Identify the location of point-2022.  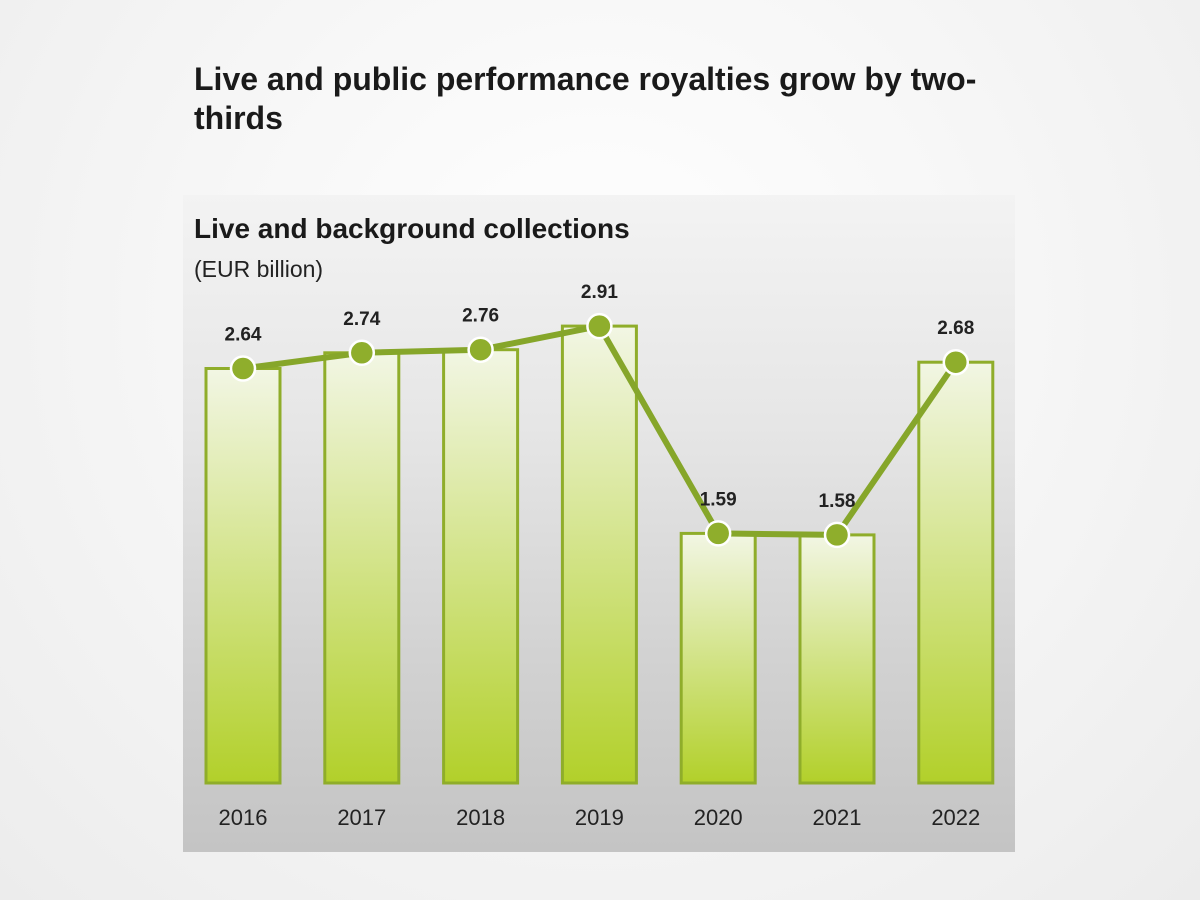
(956, 362).